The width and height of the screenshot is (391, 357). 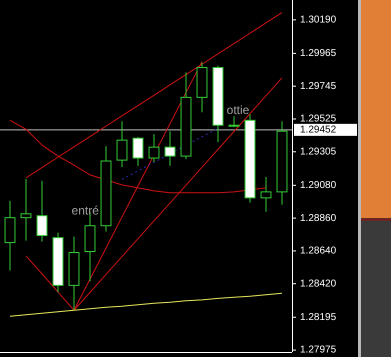 I want to click on annotation: ottie, so click(x=238, y=110).